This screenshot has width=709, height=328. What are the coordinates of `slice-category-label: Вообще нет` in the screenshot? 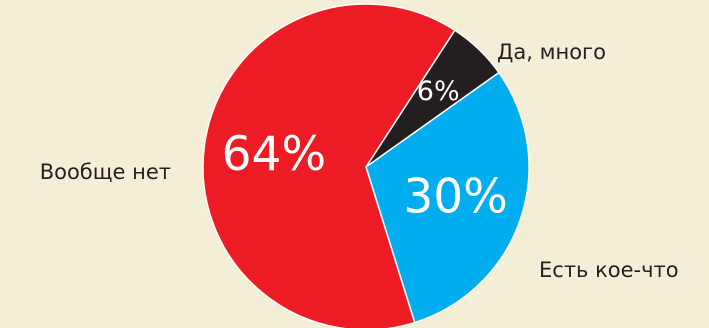 It's located at (105, 172).